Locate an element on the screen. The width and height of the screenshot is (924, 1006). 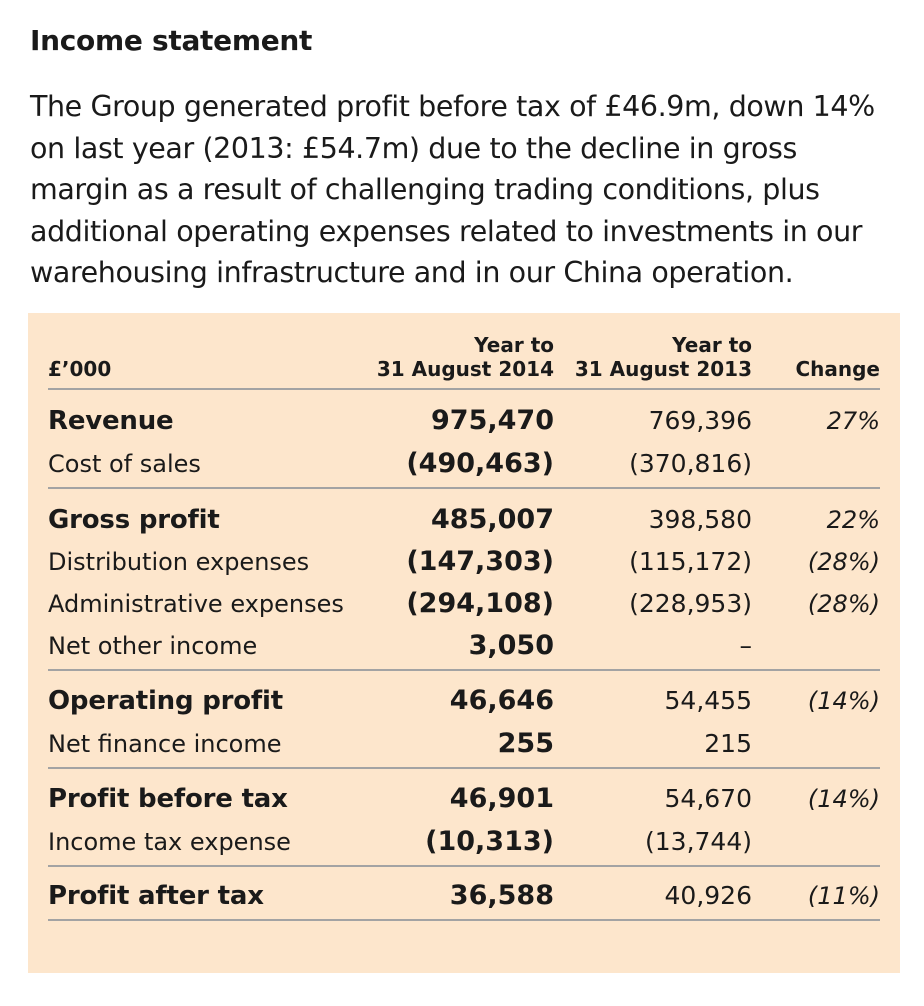
row-label: Profit before tax is located at coordinates (168, 799).